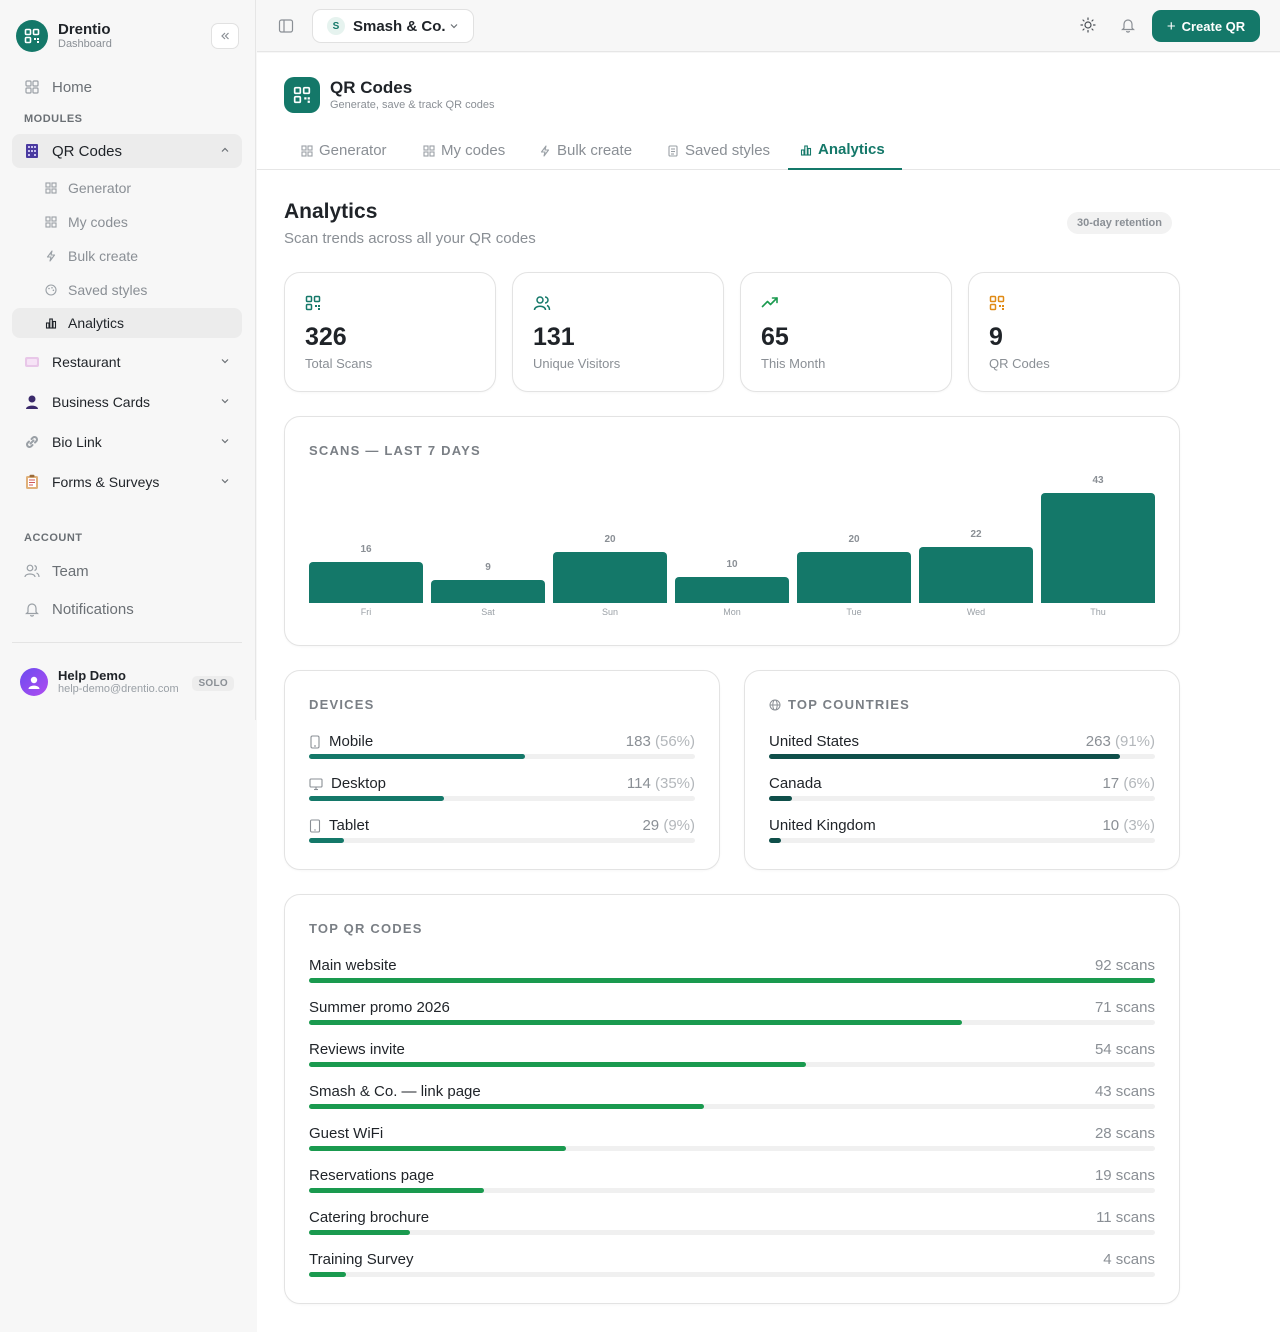 This screenshot has width=1280, height=1332. Describe the element at coordinates (286, 28) in the screenshot. I see `sidebar-toggle-button` at that location.